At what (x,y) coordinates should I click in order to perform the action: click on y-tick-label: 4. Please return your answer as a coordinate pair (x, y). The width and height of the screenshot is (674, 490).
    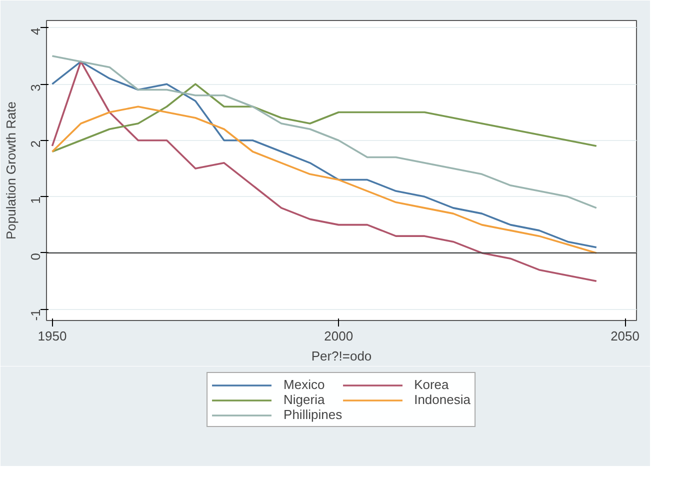
    Looking at the image, I should click on (35, 32).